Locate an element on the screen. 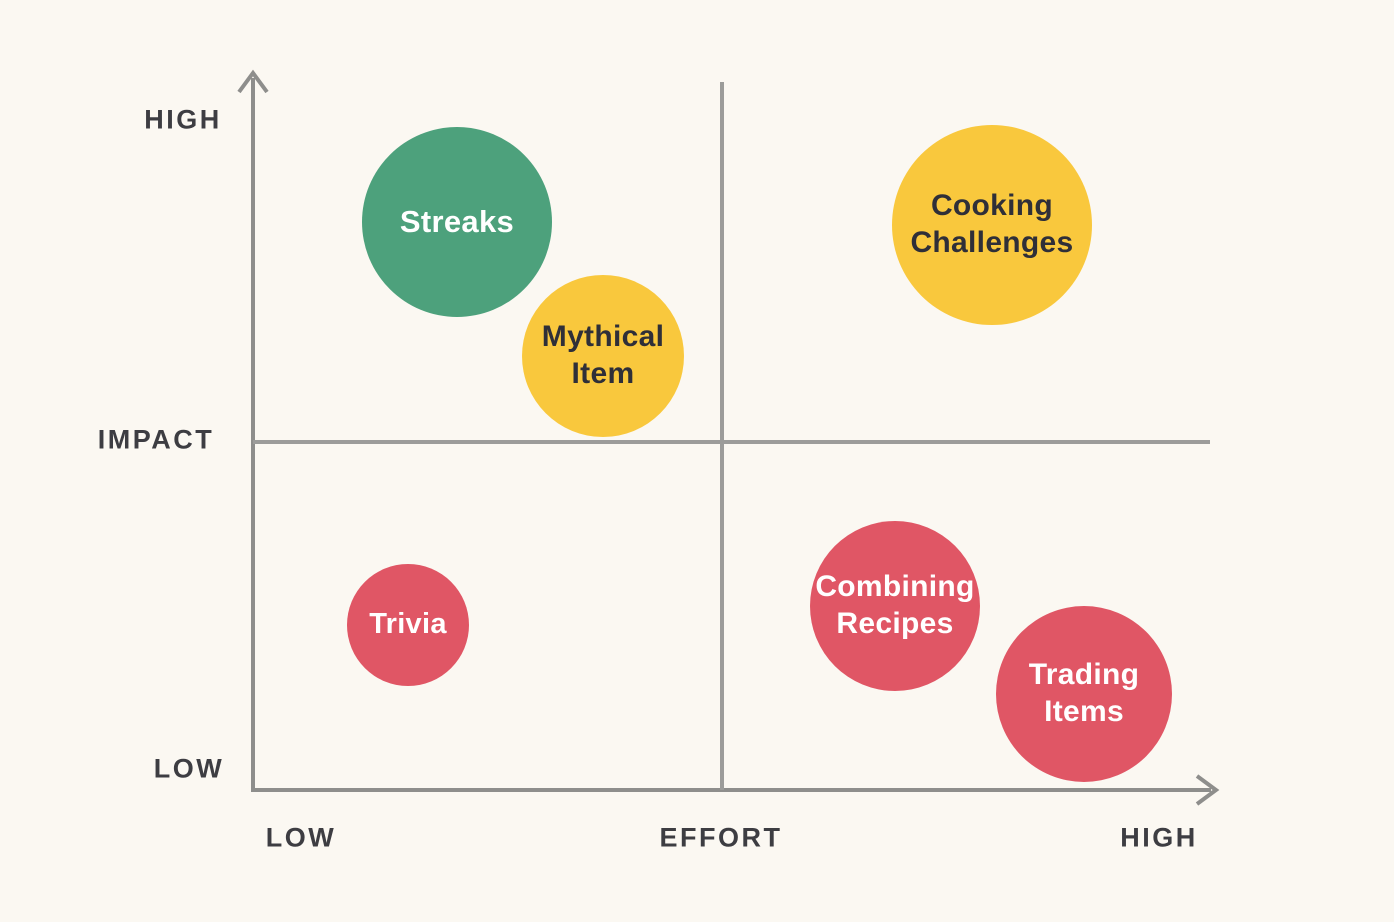  x-axis-high-label: HIGH is located at coordinates (1159, 837).